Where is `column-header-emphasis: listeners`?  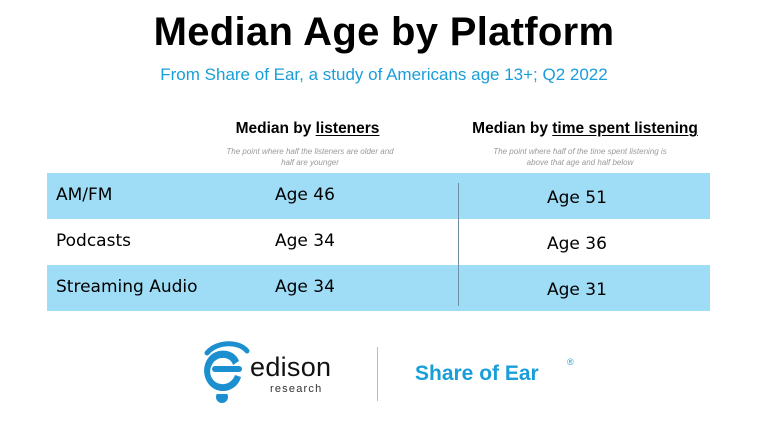 column-header-emphasis: listeners is located at coordinates (347, 128).